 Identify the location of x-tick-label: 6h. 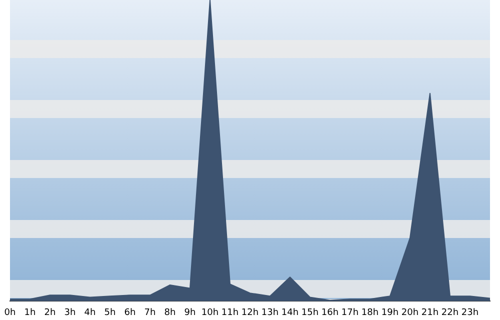
(130, 313).